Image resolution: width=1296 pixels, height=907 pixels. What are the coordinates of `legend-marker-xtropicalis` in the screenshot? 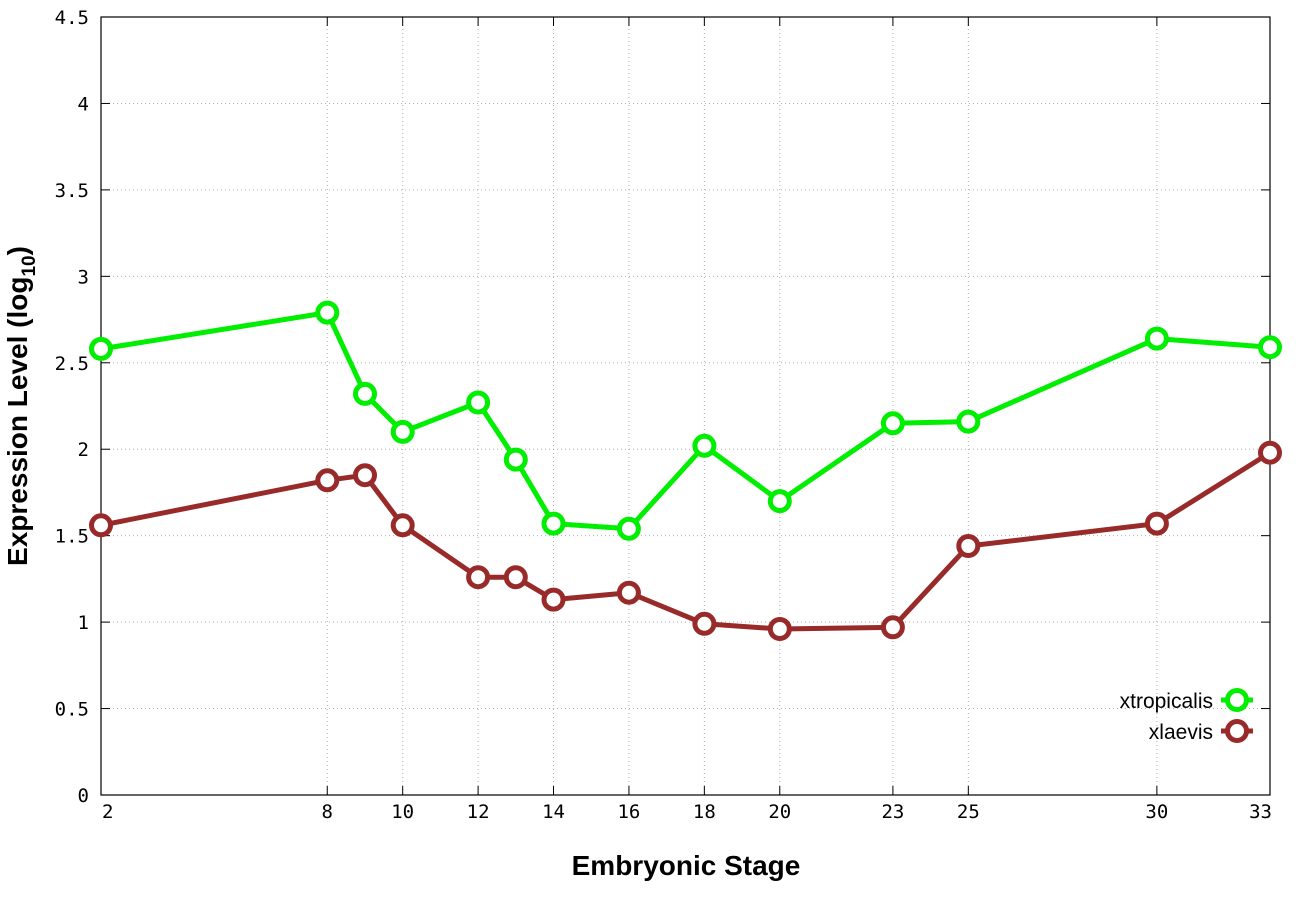 It's located at (1237, 700).